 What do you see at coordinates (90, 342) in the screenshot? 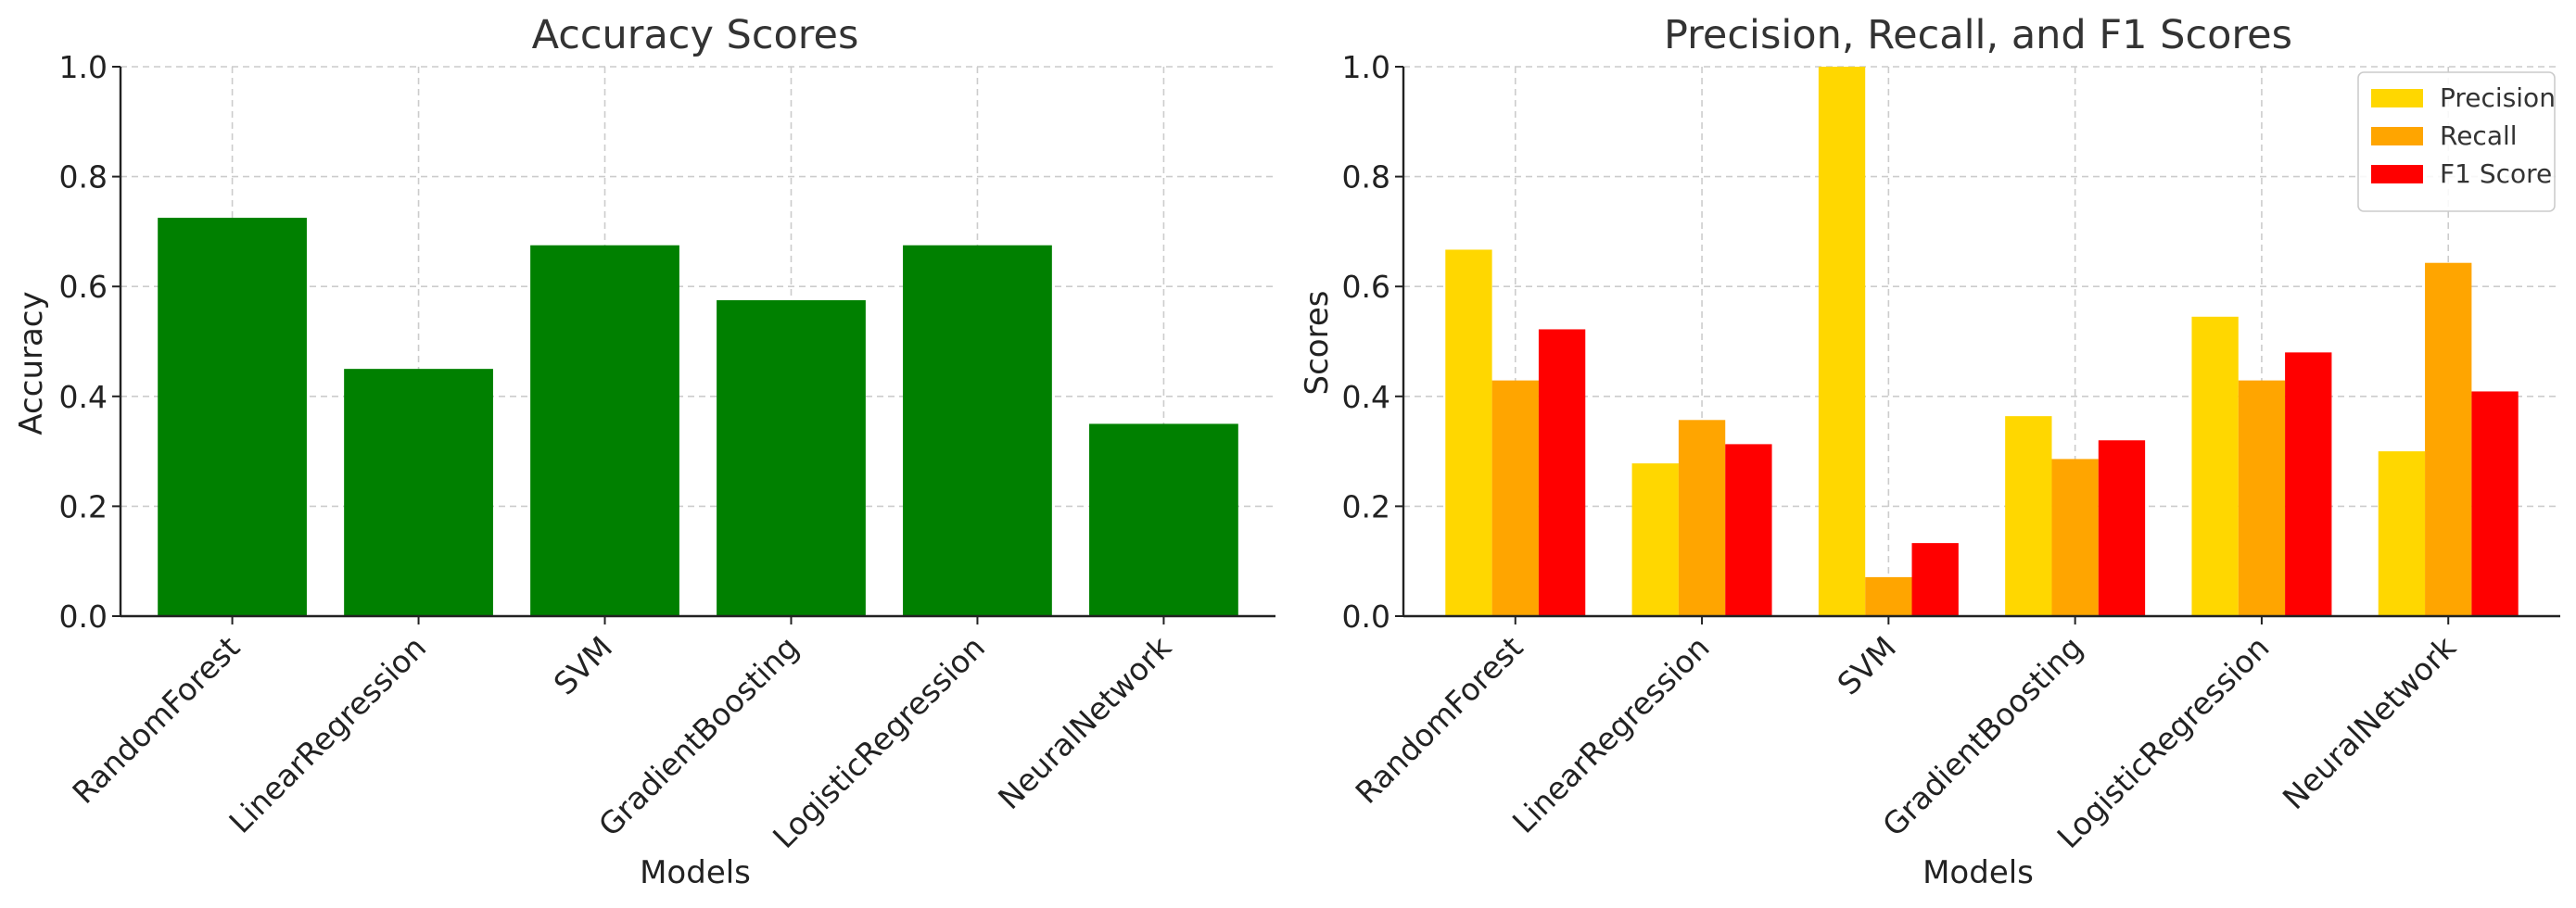
I see `accuracy-y-ticks: 0.0 0.2 0.4 0.6 0.8 1.0` at bounding box center [90, 342].